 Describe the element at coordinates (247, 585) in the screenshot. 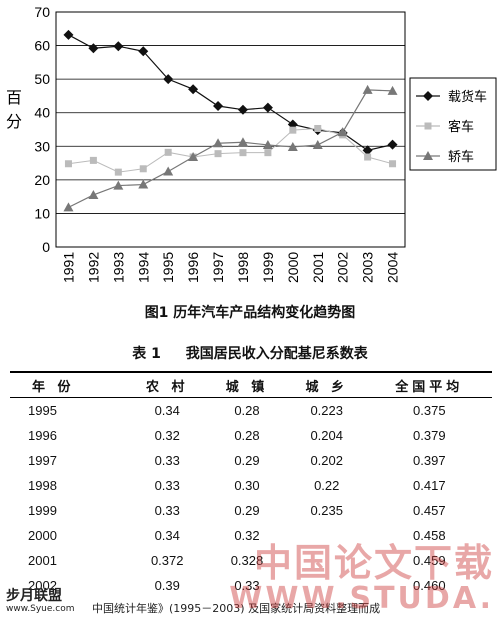

I see `cell-urban: 0.33` at that location.